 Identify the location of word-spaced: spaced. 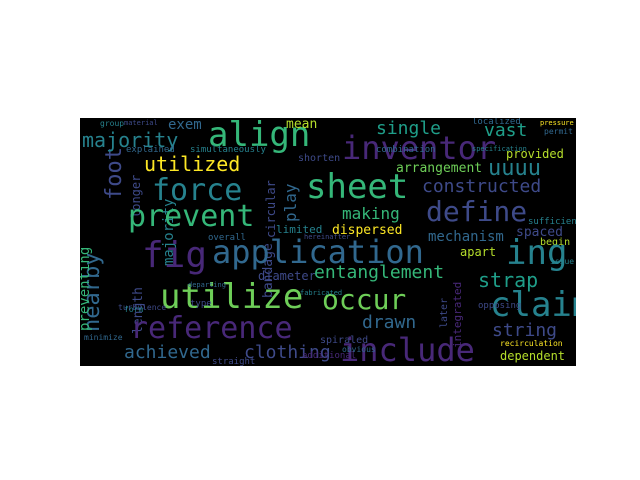
(539, 232).